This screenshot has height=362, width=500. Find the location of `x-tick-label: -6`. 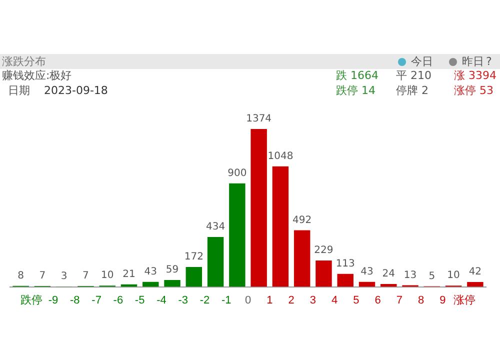

x-tick-label: -6 is located at coordinates (118, 300).